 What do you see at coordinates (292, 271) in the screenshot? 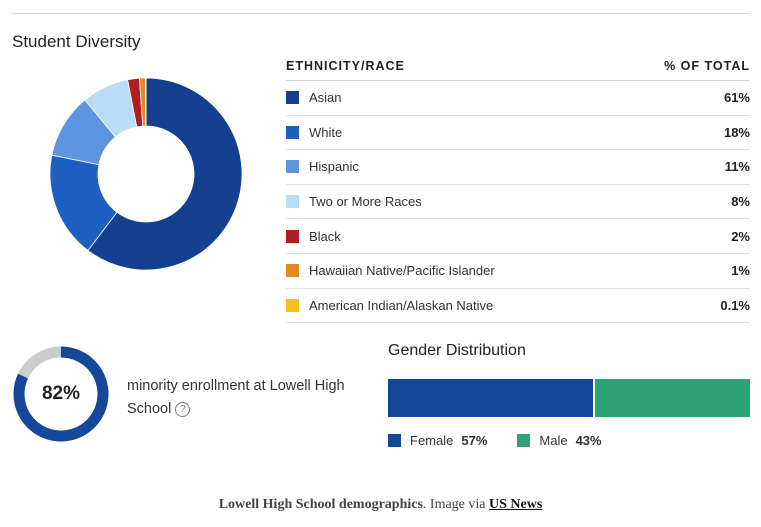
I see `swatch-hawaiian` at bounding box center [292, 271].